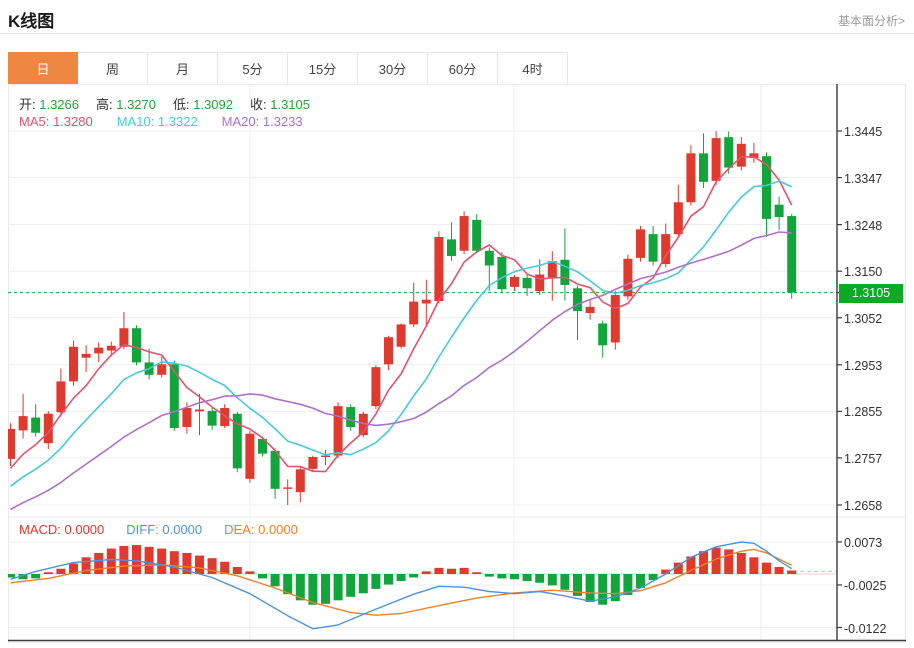 The height and width of the screenshot is (648, 914). Describe the element at coordinates (463, 68) in the screenshot. I see `tab-60min: 60分` at that location.